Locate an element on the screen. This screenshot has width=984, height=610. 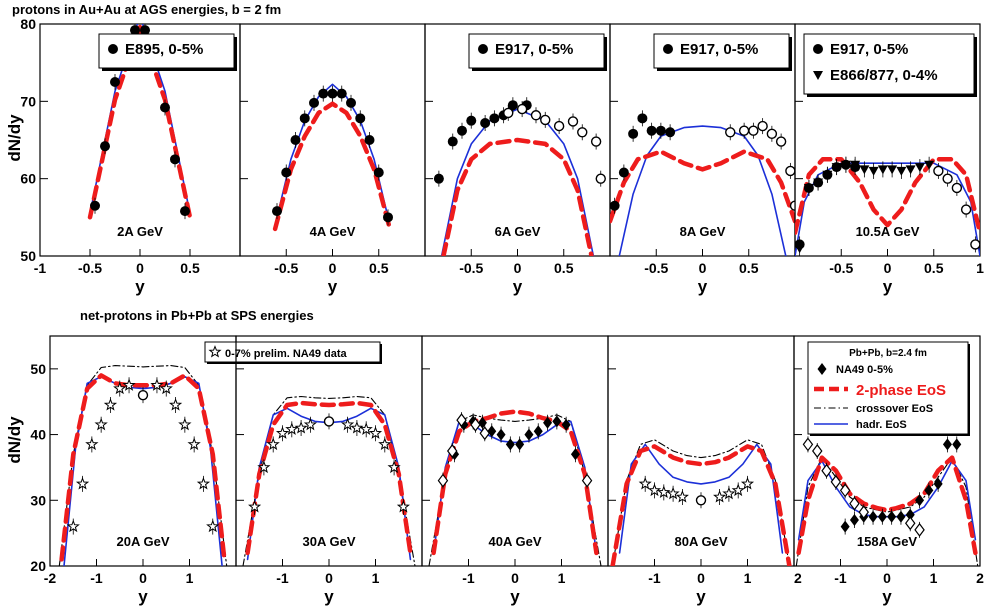
energy-label: 4A GeV is located at coordinates (333, 231).